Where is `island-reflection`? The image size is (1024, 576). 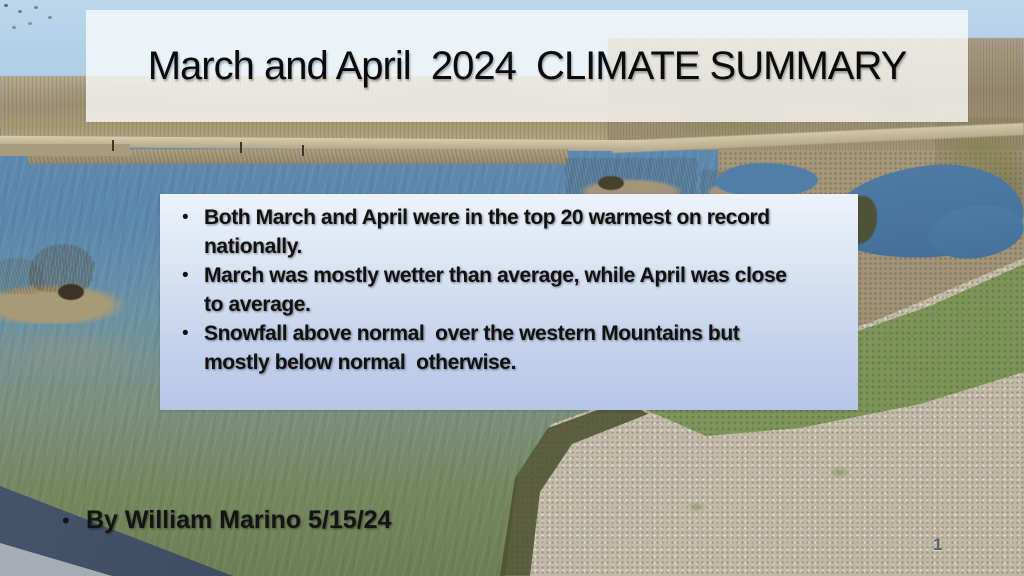
island-reflection is located at coordinates (80, 361).